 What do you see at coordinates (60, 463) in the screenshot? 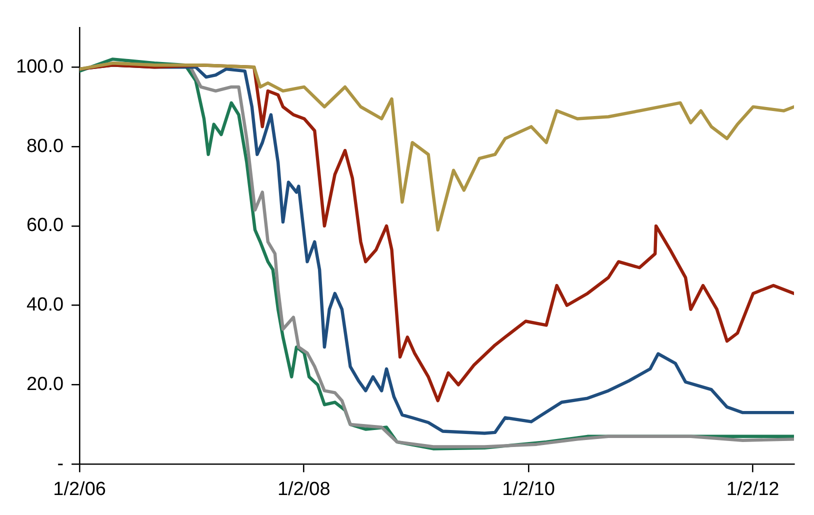
I see `y-tick-label: -` at bounding box center [60, 463].